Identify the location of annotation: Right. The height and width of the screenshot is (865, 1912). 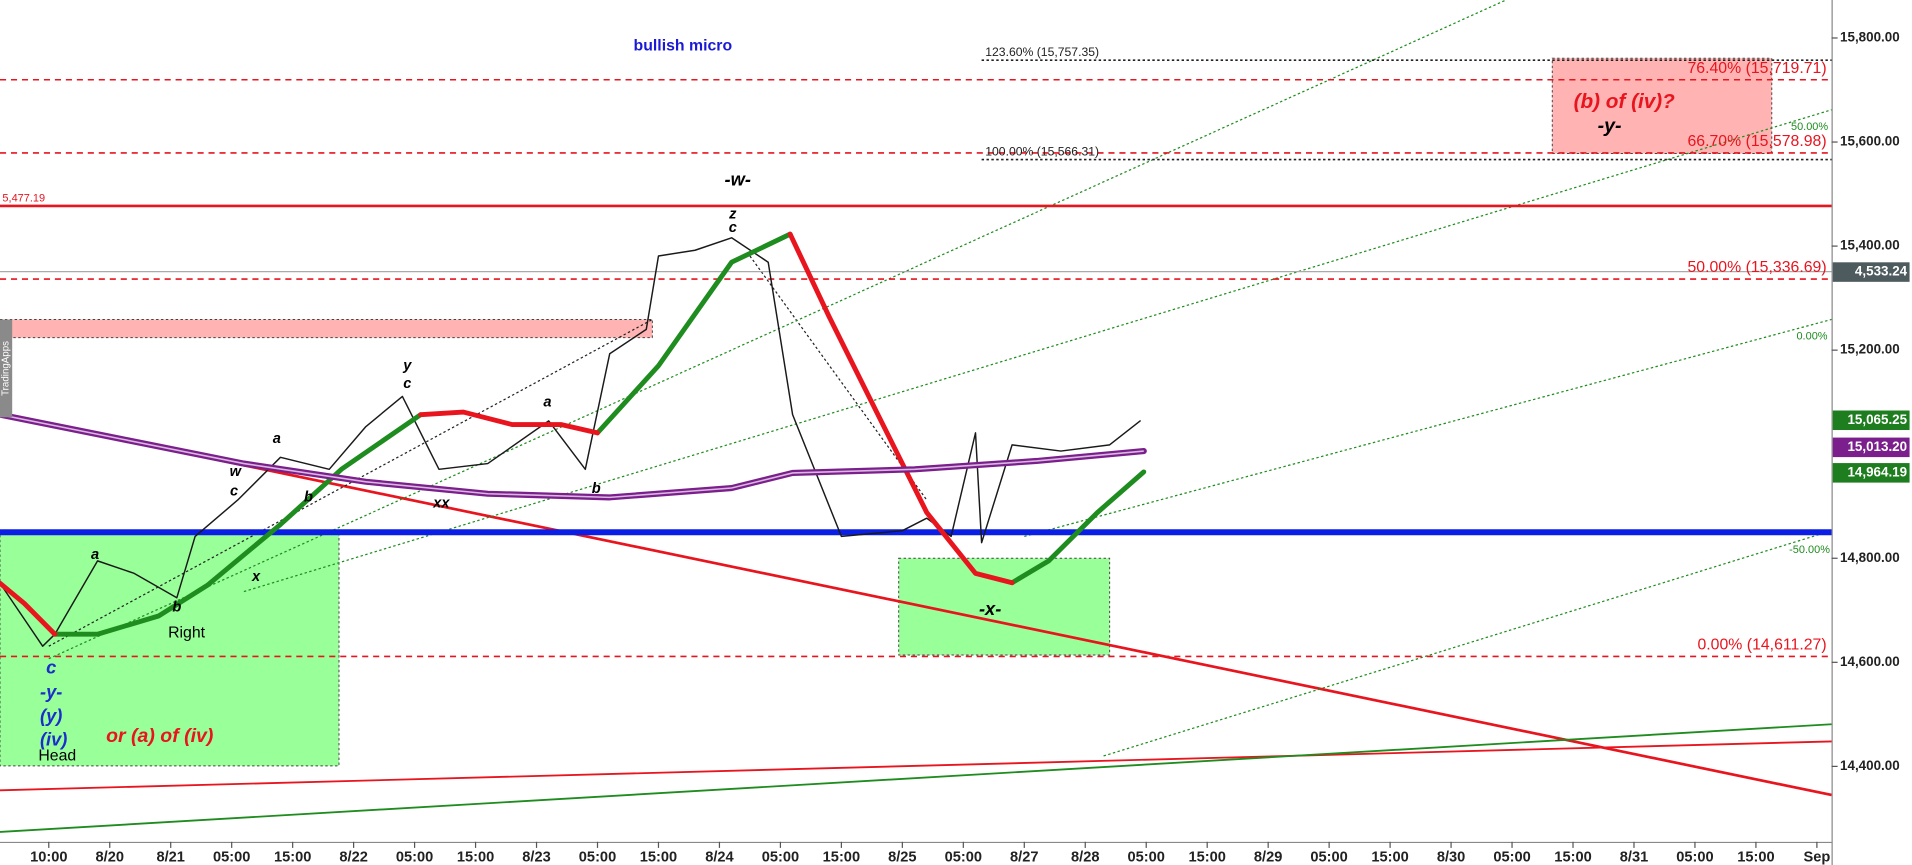
(187, 632).